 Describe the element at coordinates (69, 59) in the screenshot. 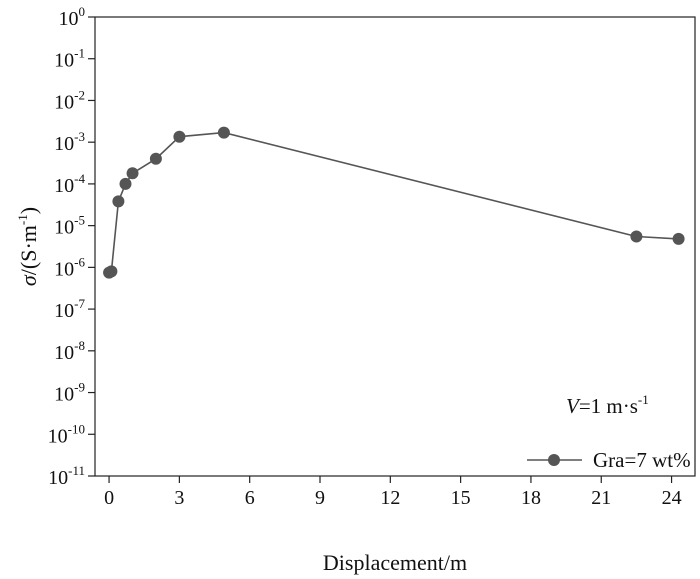

I see `y-tick-label-1: 10⁻¹` at that location.